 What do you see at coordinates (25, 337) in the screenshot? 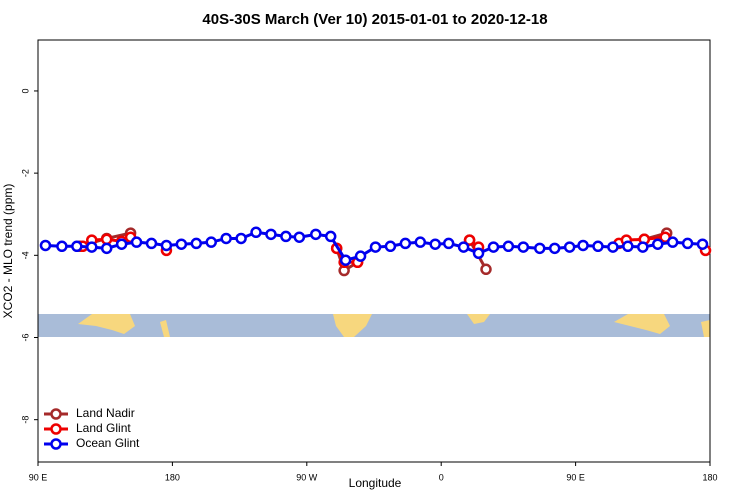
I see `y-tick-label: -6` at bounding box center [25, 337].